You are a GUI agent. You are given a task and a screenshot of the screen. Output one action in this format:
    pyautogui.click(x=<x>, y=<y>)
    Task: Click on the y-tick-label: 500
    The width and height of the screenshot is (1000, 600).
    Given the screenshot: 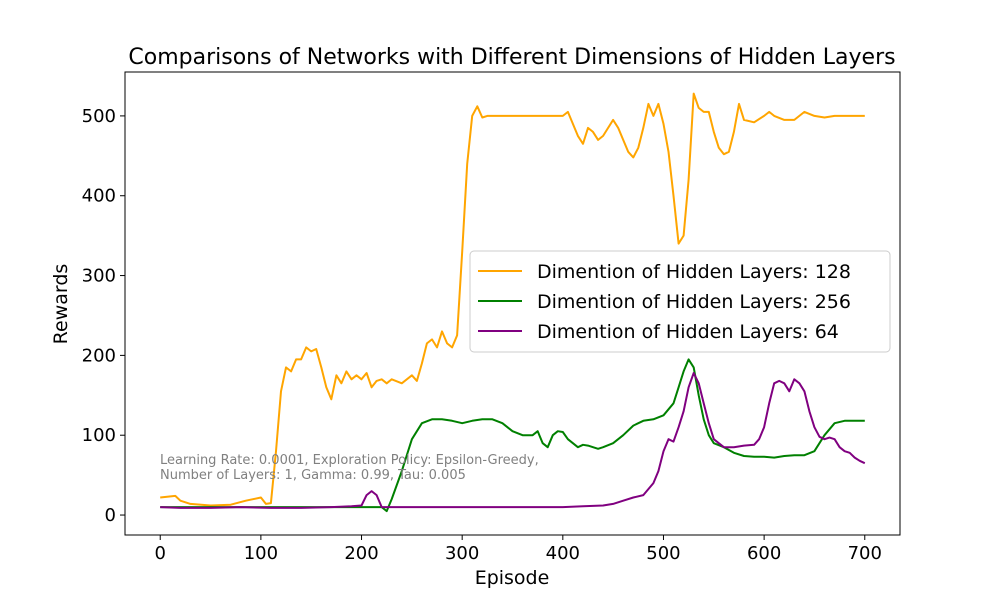 What is the action you would take?
    pyautogui.click(x=99, y=116)
    